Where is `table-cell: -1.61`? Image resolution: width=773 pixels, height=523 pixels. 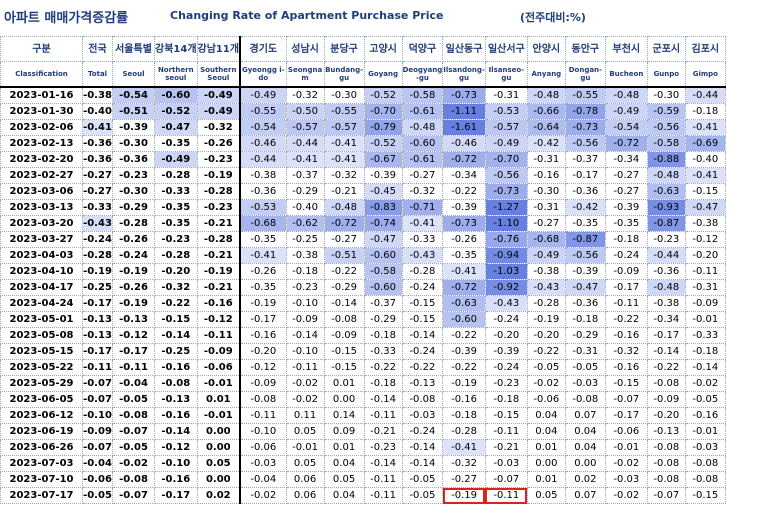 table-cell: -1.61 is located at coordinates (464, 127).